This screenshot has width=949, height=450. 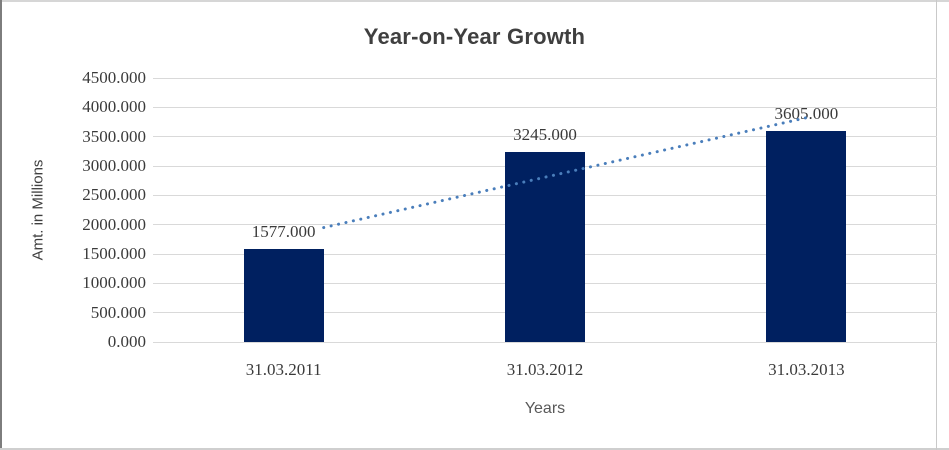 What do you see at coordinates (806, 113) in the screenshot?
I see `bar-value-label: 3605.000` at bounding box center [806, 113].